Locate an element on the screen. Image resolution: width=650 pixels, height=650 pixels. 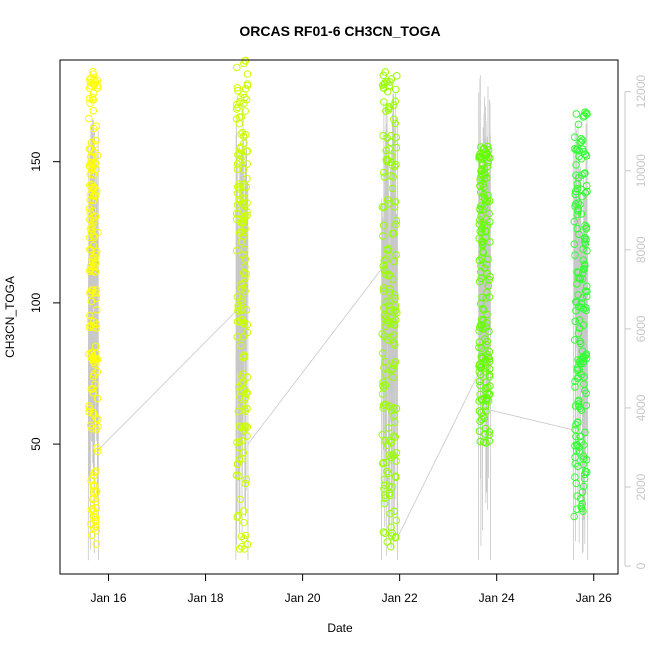
right-tick-label: 10000 is located at coordinates (641, 171).